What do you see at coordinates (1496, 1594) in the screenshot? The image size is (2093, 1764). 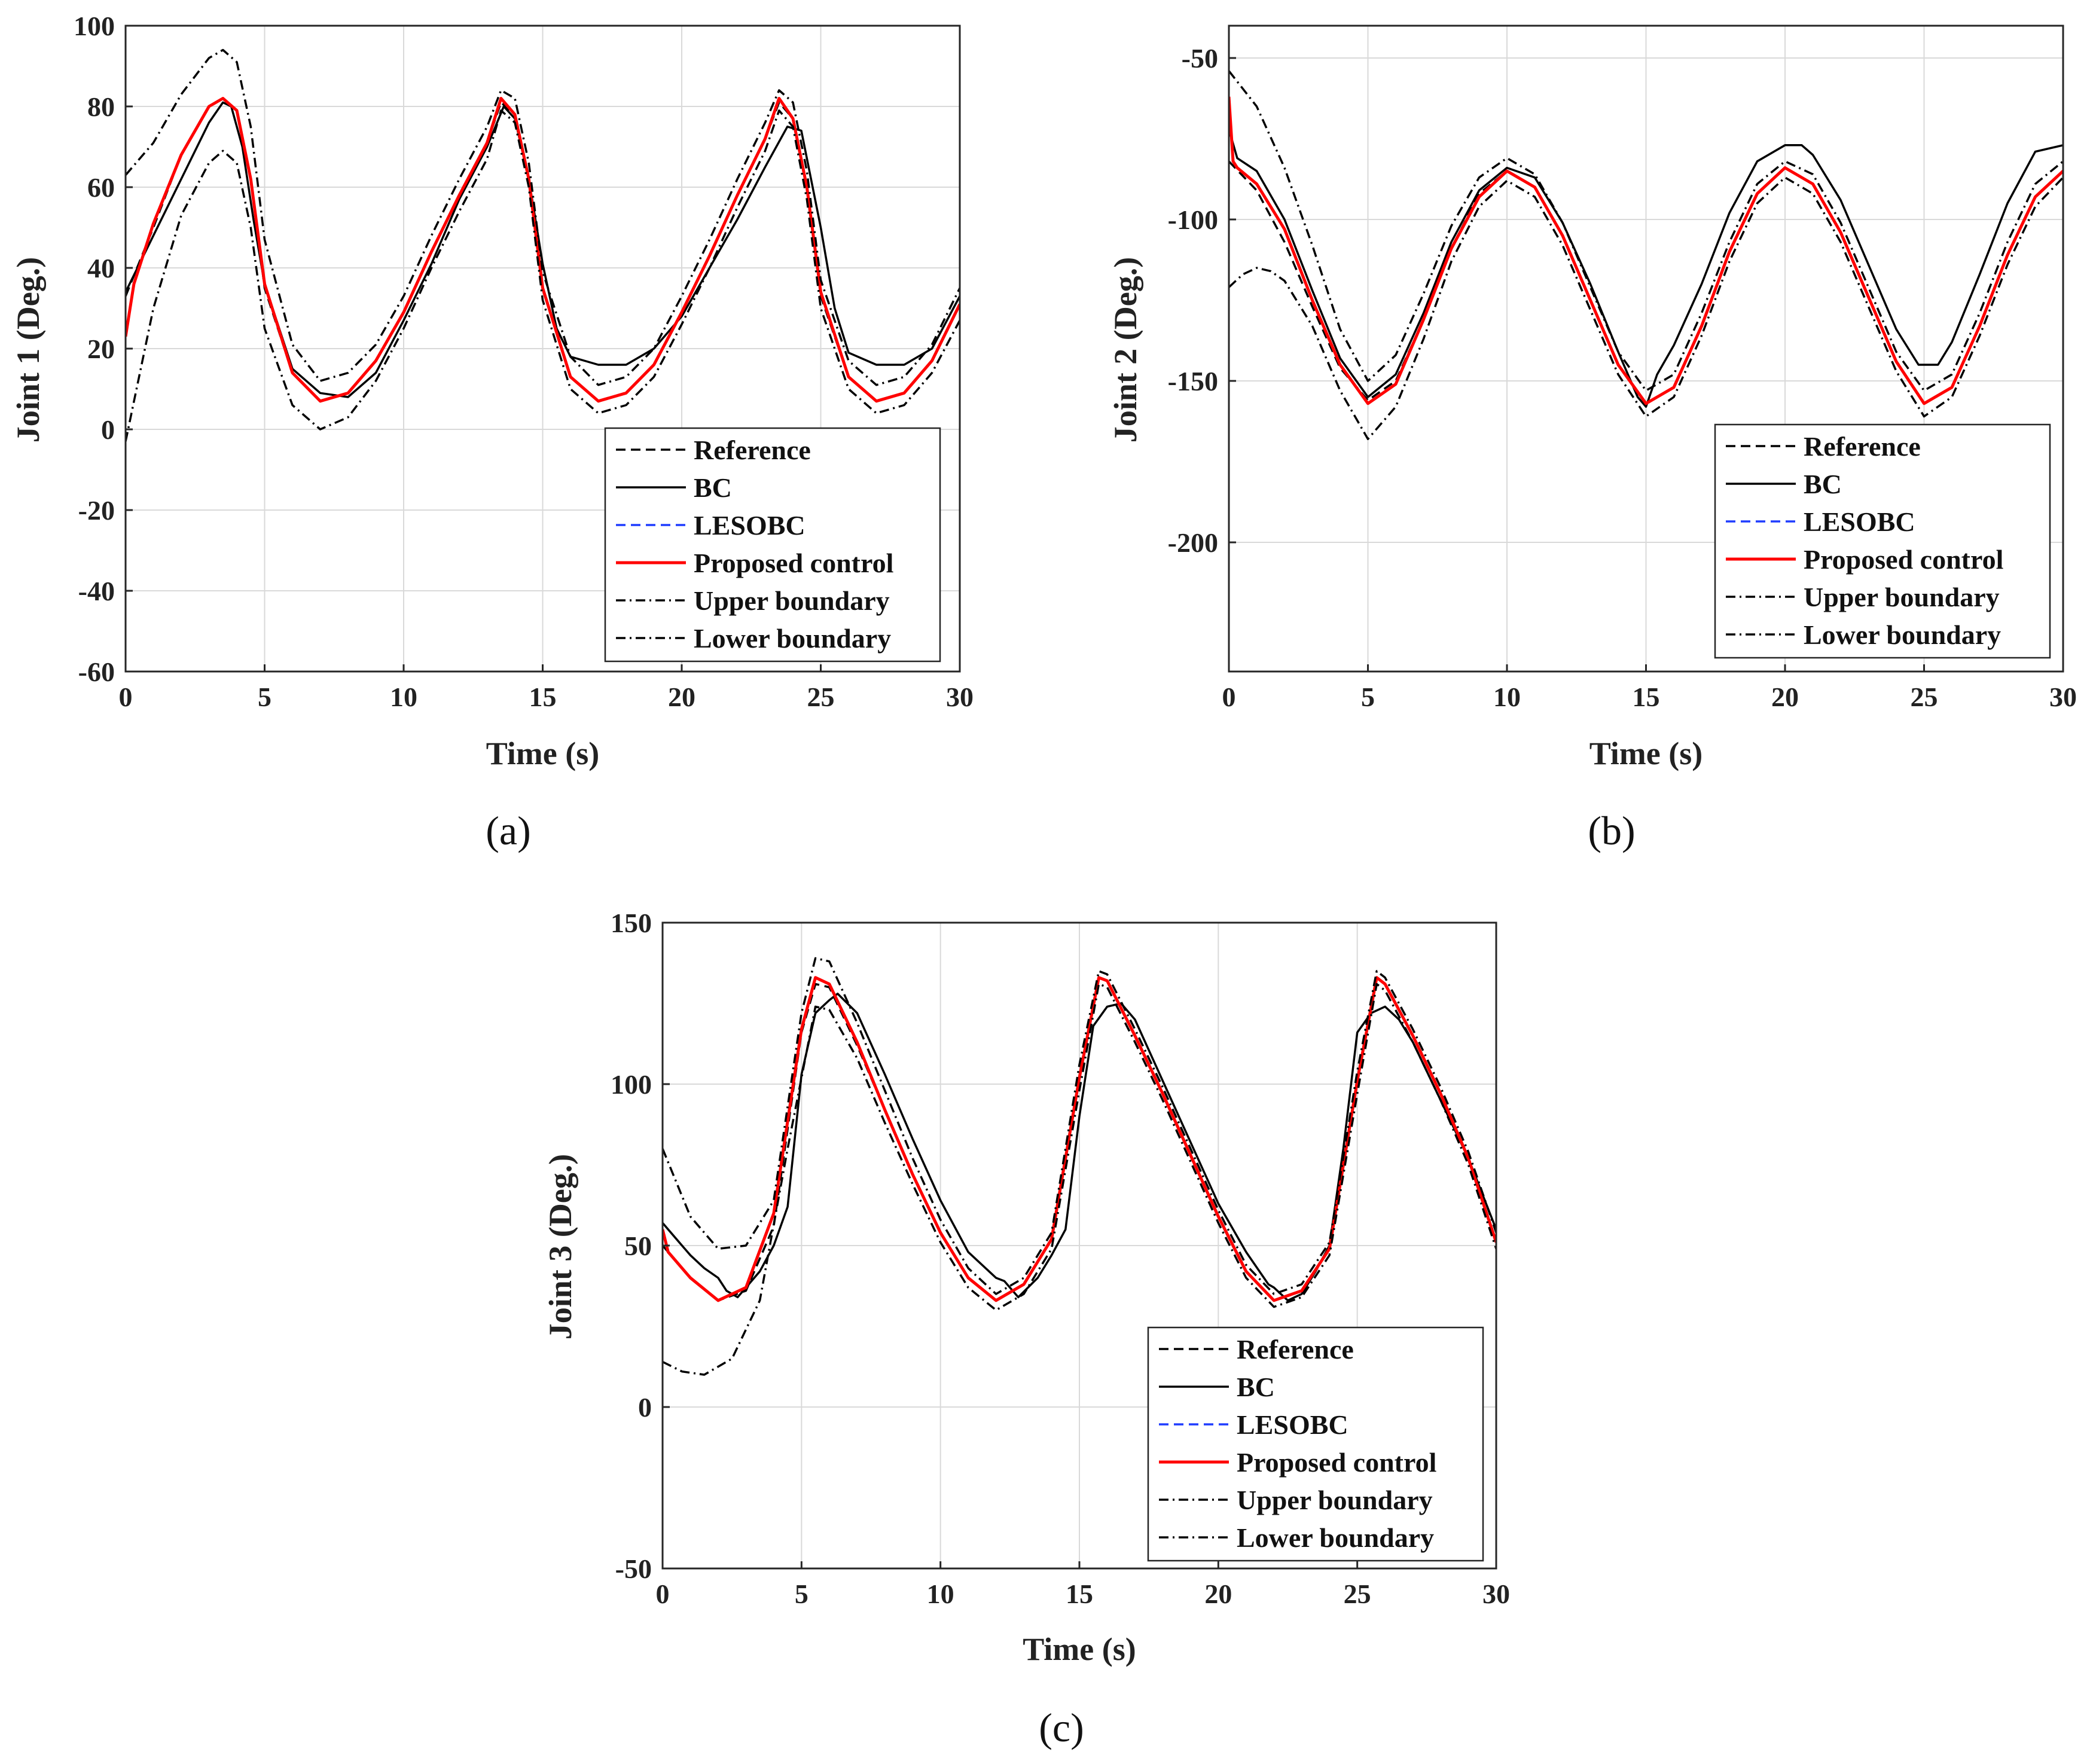 I see `panel-c-x-tick-label: 30` at bounding box center [1496, 1594].